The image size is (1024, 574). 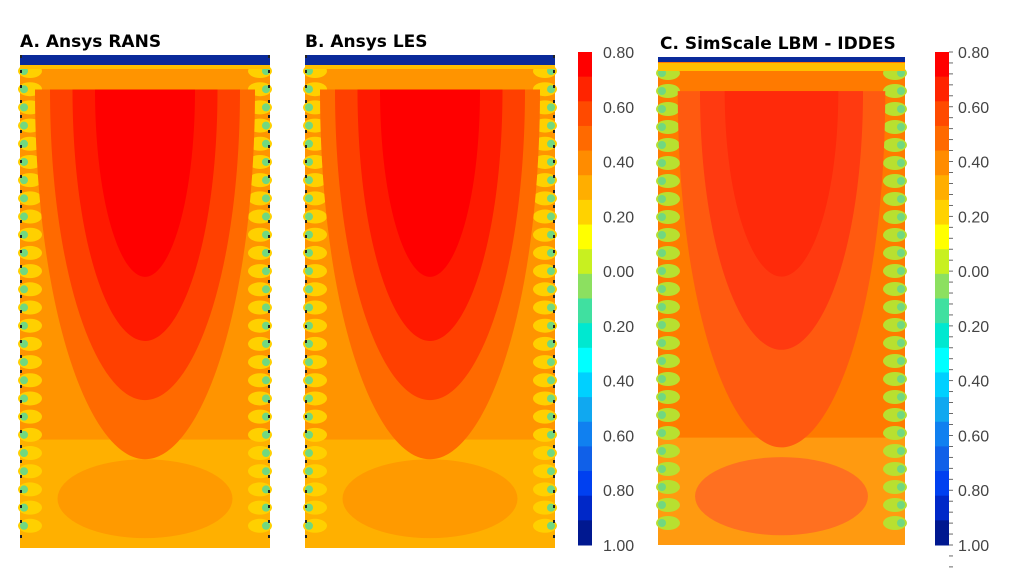 I want to click on colorbar-tick-label: 1.00, so click(x=618, y=546).